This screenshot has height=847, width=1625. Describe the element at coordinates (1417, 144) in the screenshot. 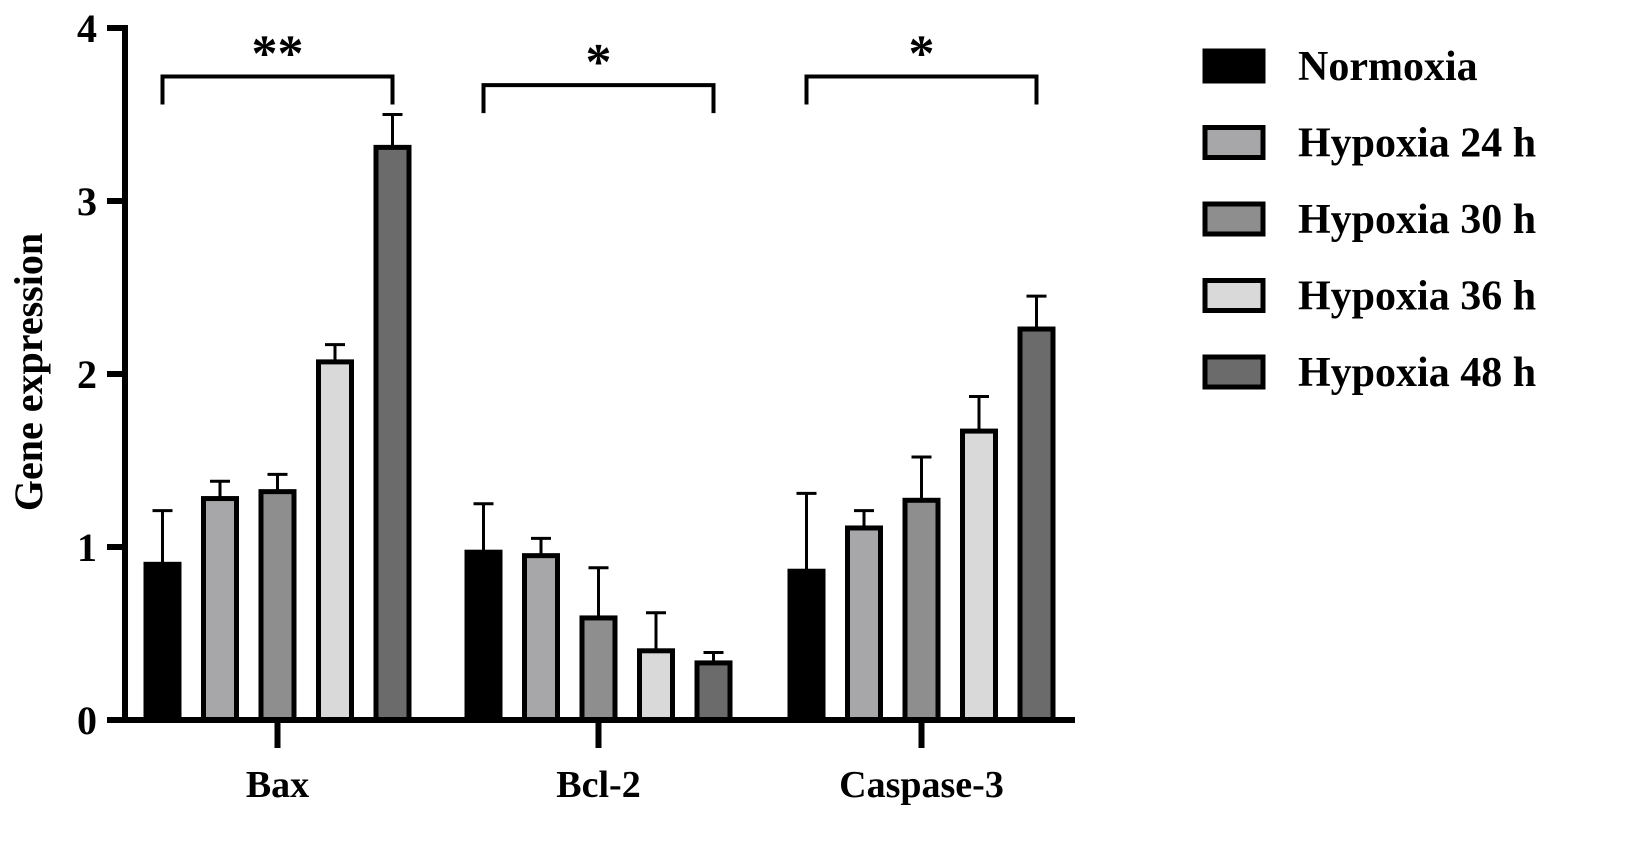

I see `legend-label-hypoxia-24-h: Hypoxia 24 h` at that location.